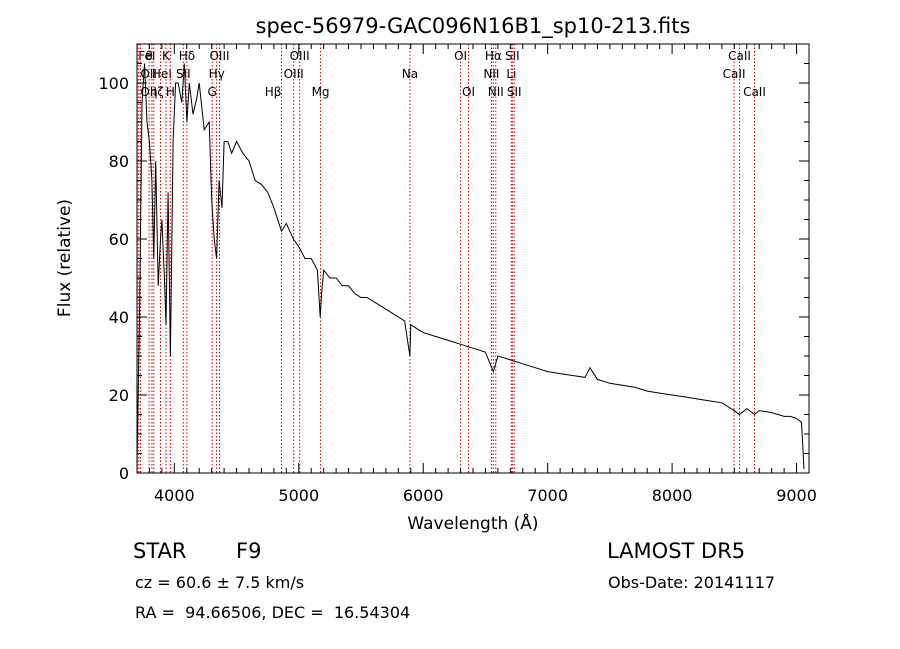 The image size is (900, 649). I want to click on x-tick-label: 7000, so click(547, 495).